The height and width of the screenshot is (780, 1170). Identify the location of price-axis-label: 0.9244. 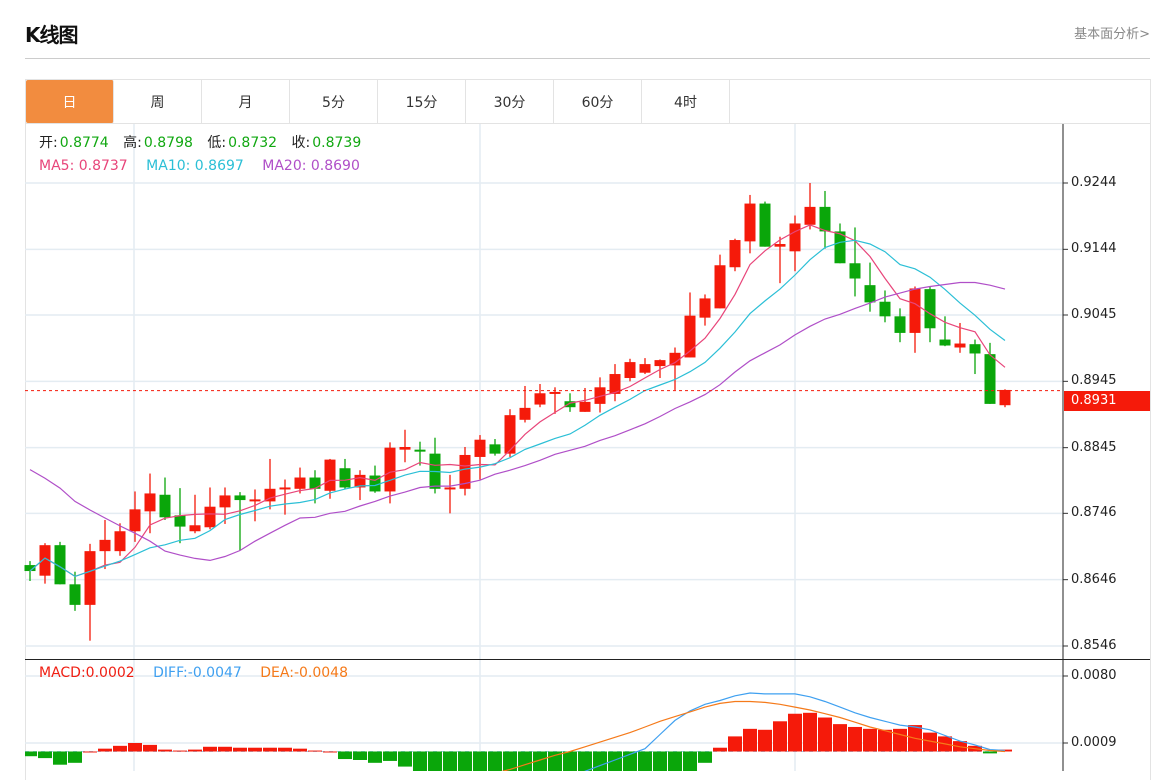
(1094, 182).